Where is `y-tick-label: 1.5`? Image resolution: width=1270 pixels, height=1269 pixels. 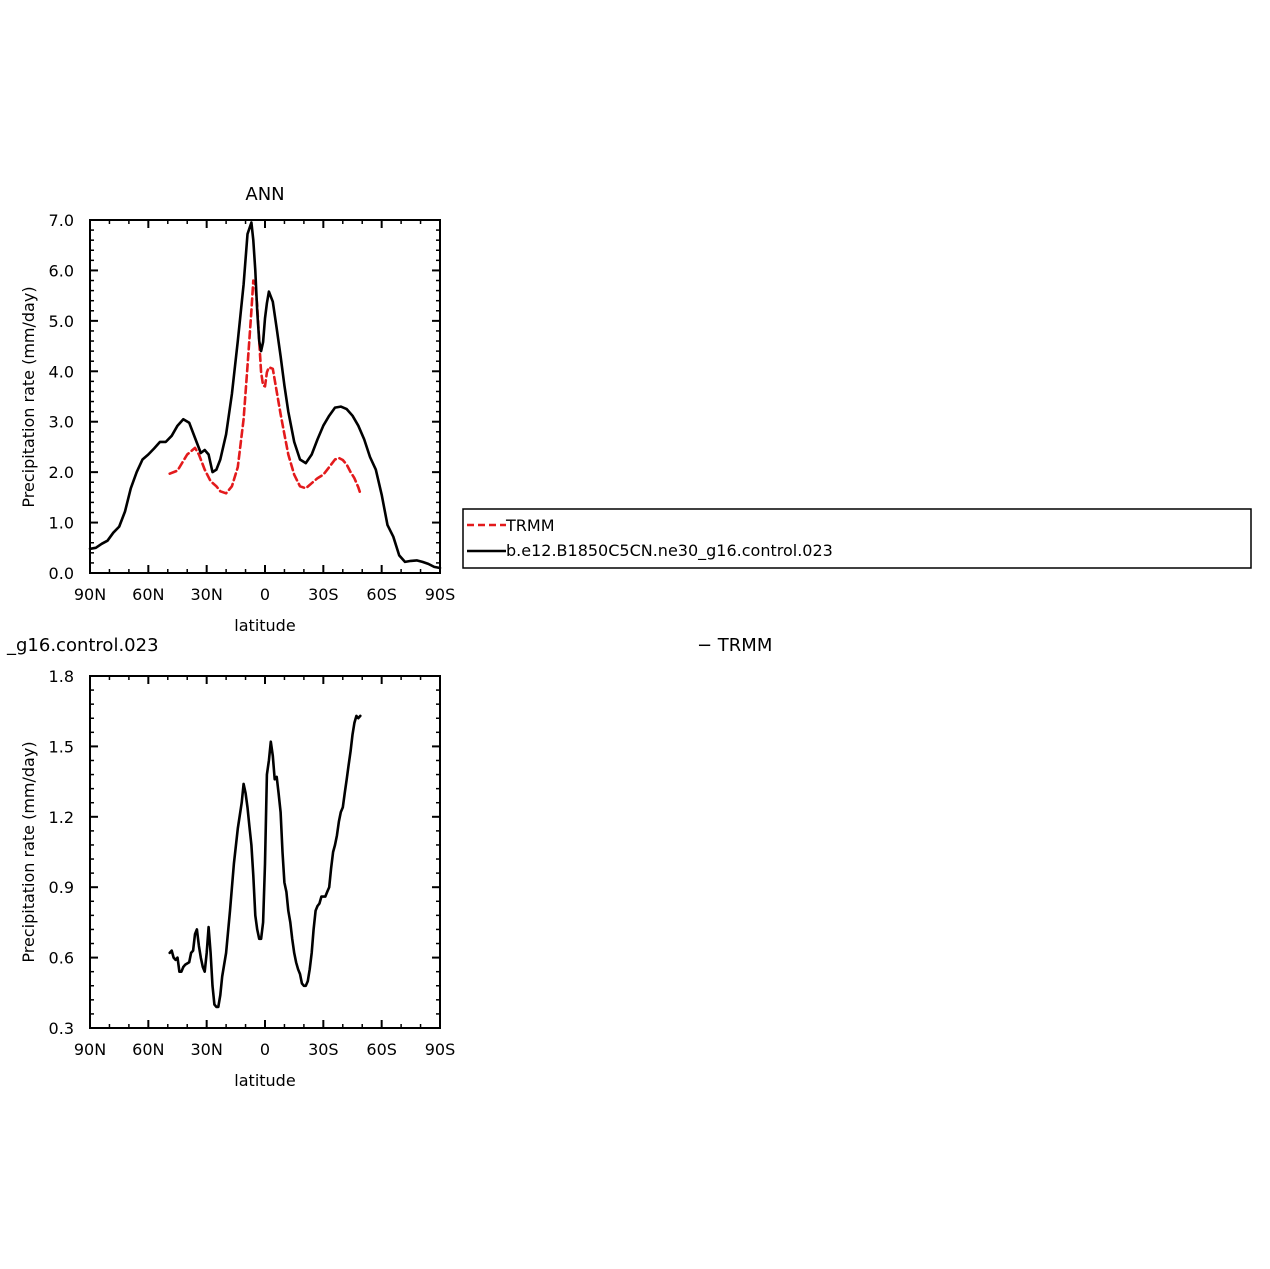 y-tick-label: 1.5 is located at coordinates (61, 746).